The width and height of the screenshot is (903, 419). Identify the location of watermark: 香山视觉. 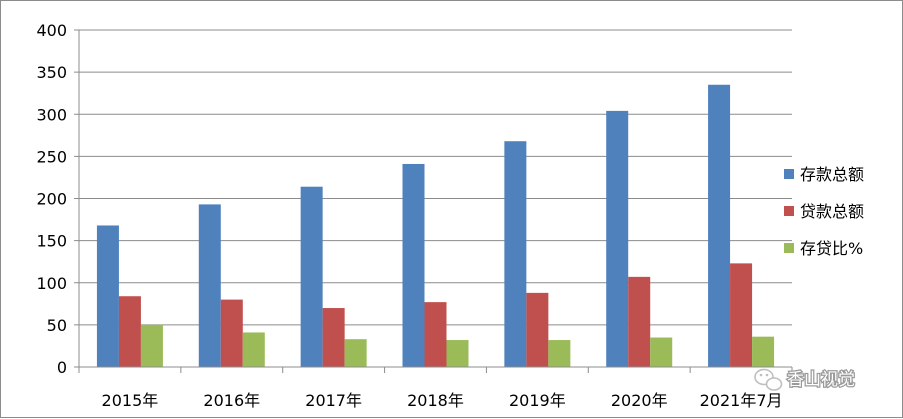
(805, 379).